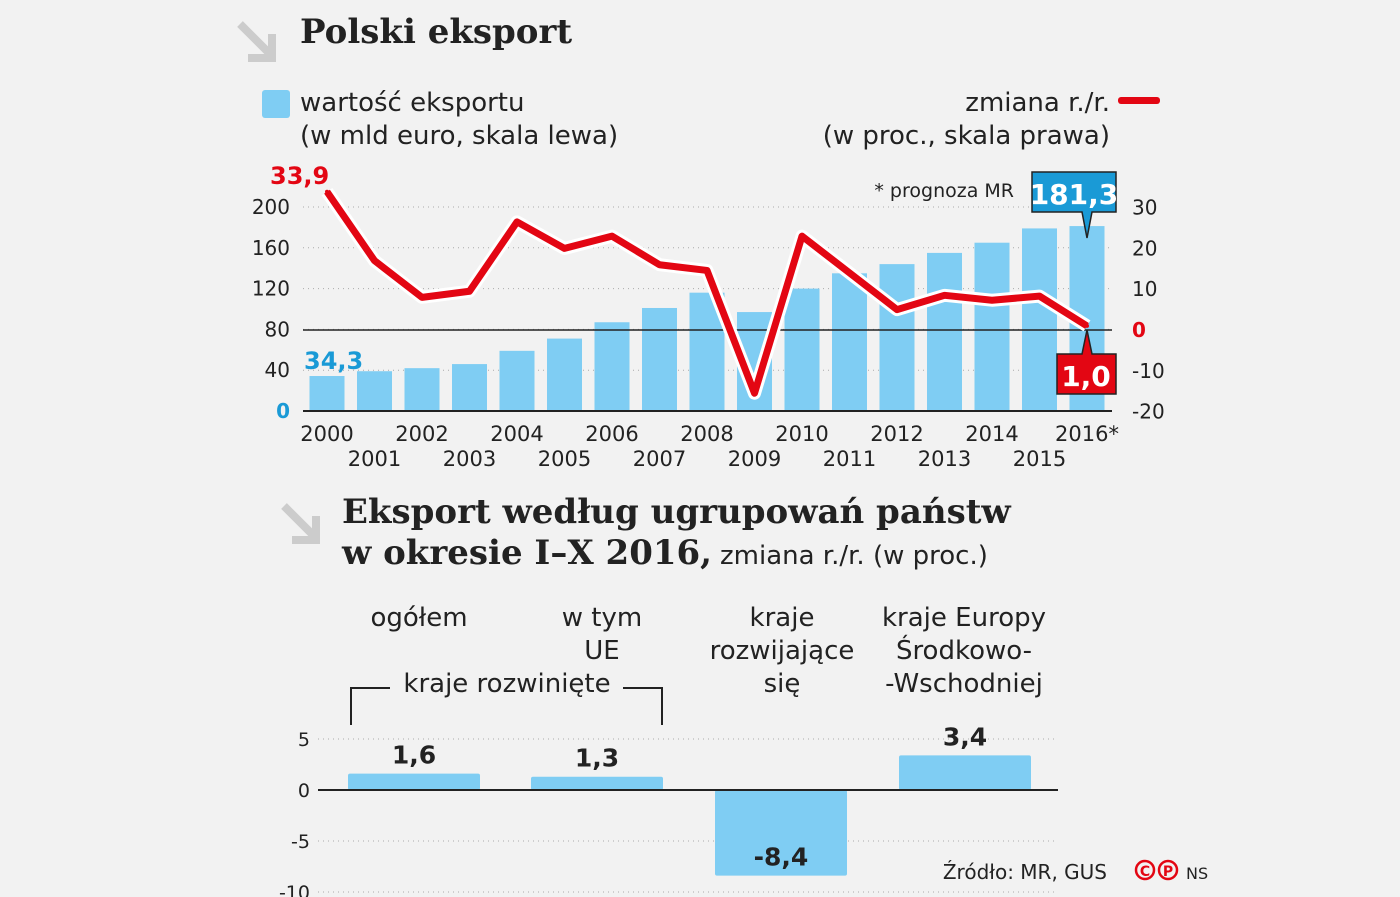  Describe the element at coordinates (1197, 873) in the screenshot. I see `author: NS` at that location.